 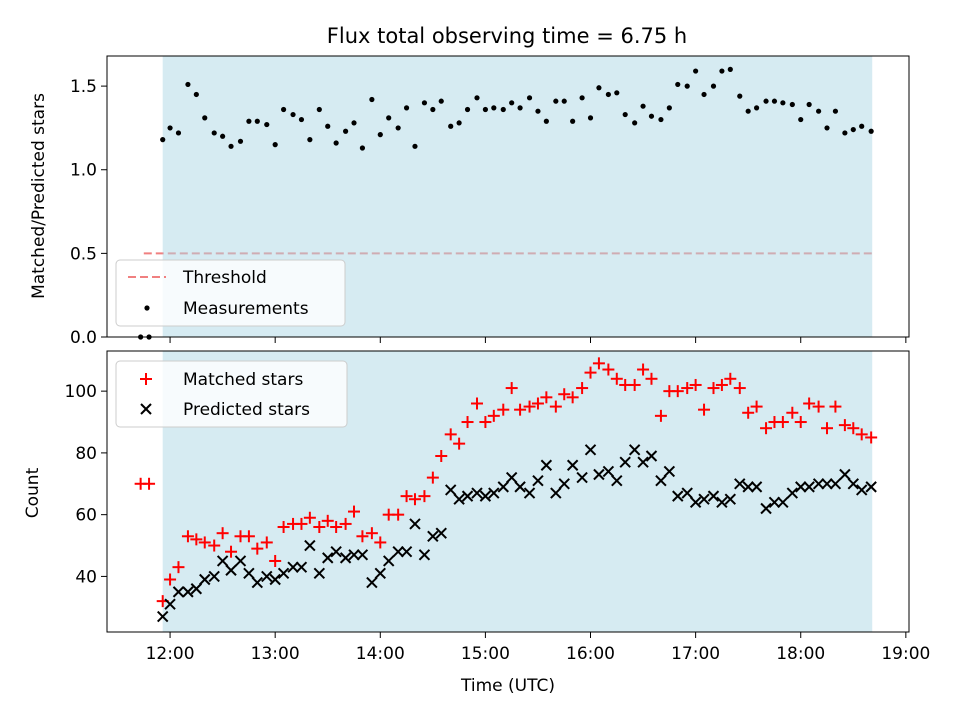 I want to click on y-axis-ticks: 40 60 80 100, so click(x=86, y=484).